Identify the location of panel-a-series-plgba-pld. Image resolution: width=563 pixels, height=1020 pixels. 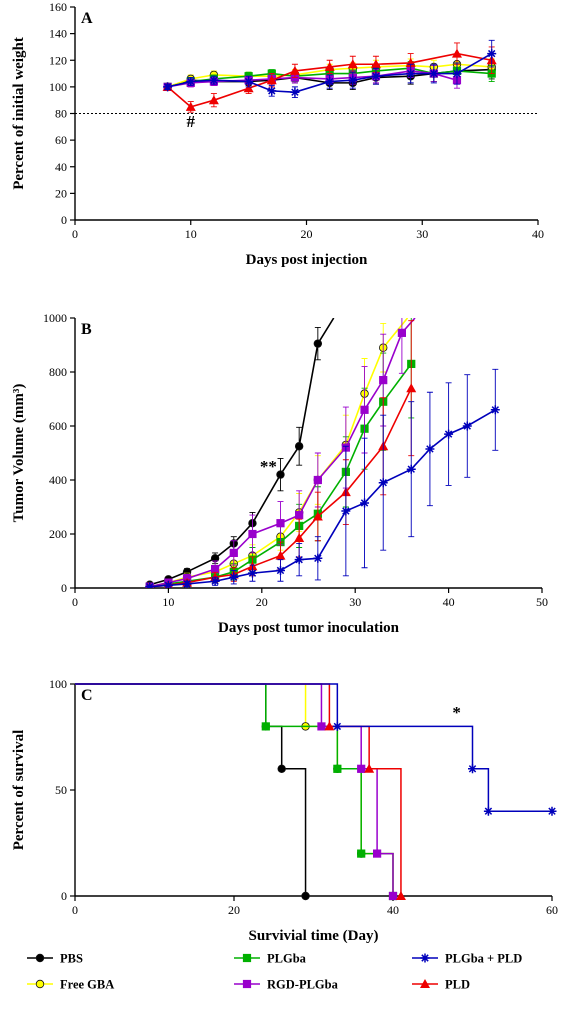
(330, 68).